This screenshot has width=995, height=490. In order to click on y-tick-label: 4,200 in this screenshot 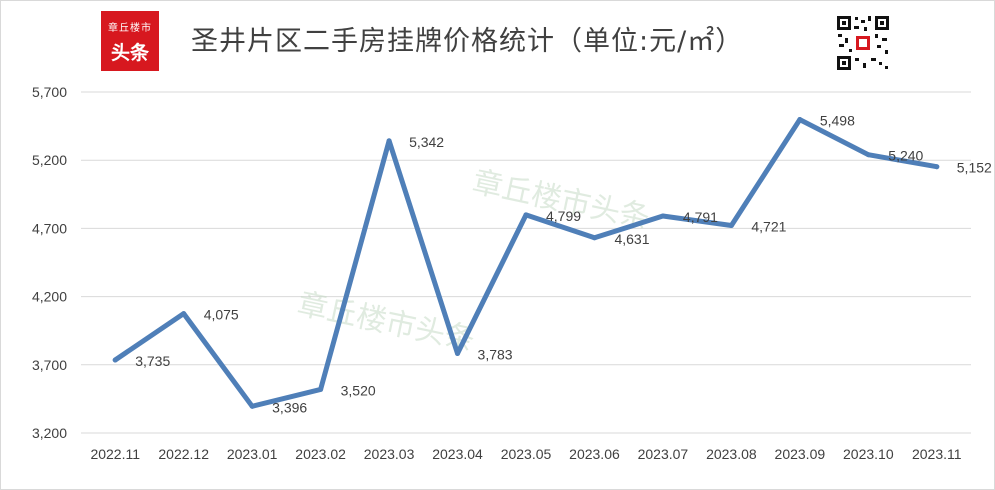, I will do `click(49, 297)`.